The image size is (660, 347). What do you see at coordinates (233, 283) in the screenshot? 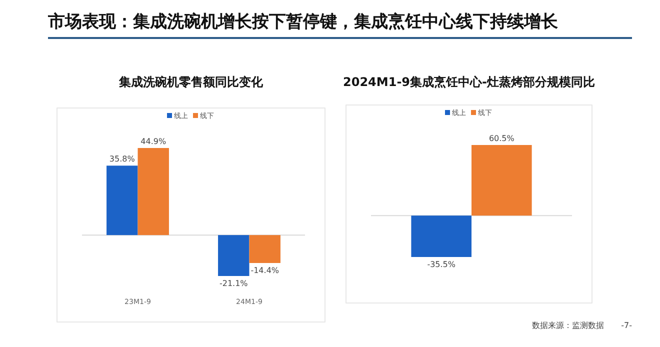
I see `data-label: -21.1%` at bounding box center [233, 283].